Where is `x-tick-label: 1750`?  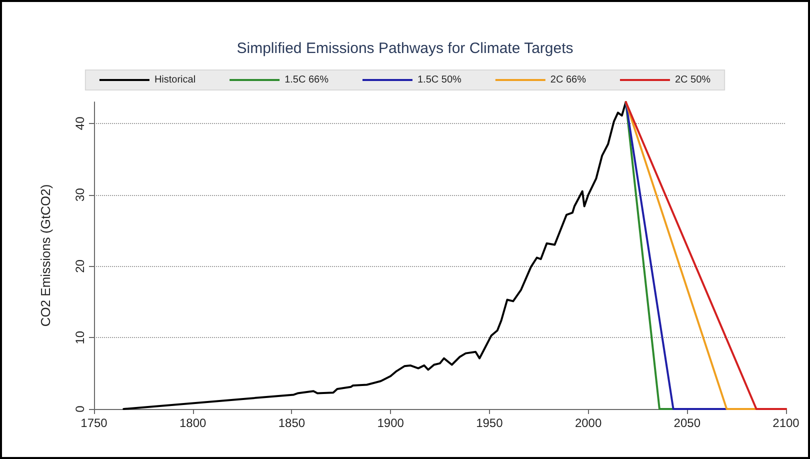 x-tick-label: 1750 is located at coordinates (94, 423).